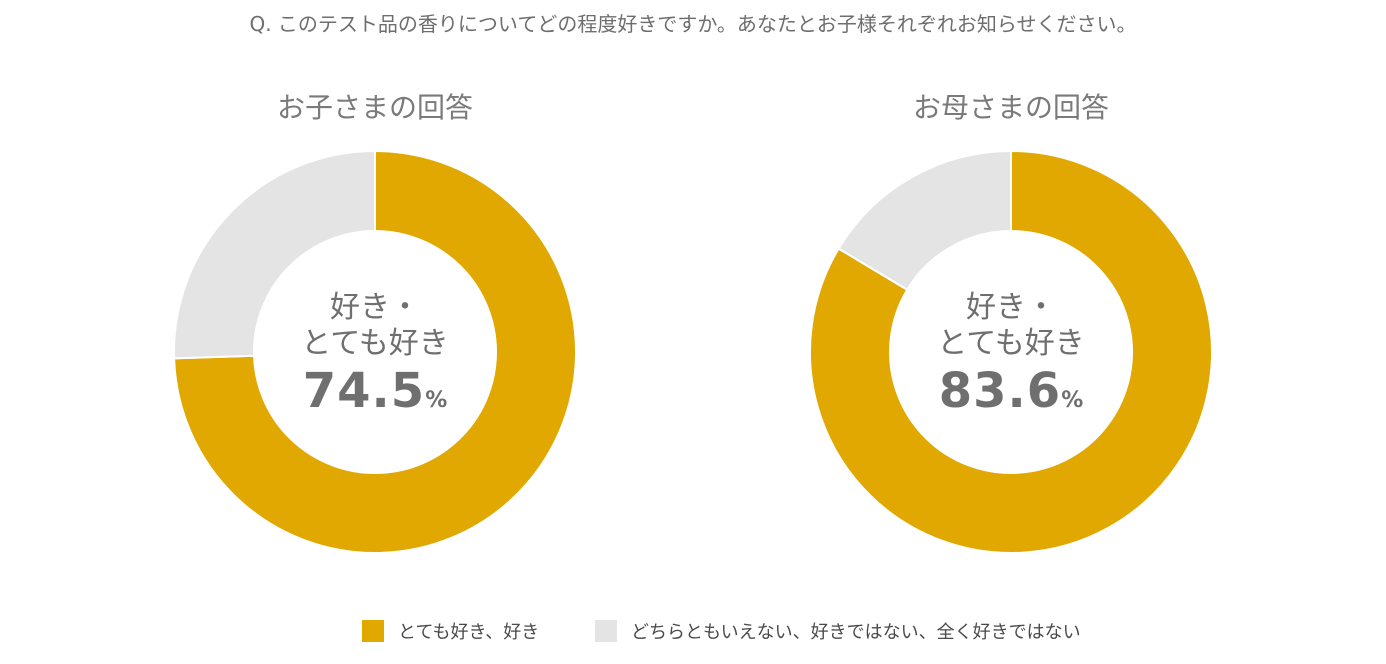 This screenshot has height=664, width=1386. I want to click on legend: とても好き、好き どちらともいえない、好きではない、全く好きではない, so click(746, 631).